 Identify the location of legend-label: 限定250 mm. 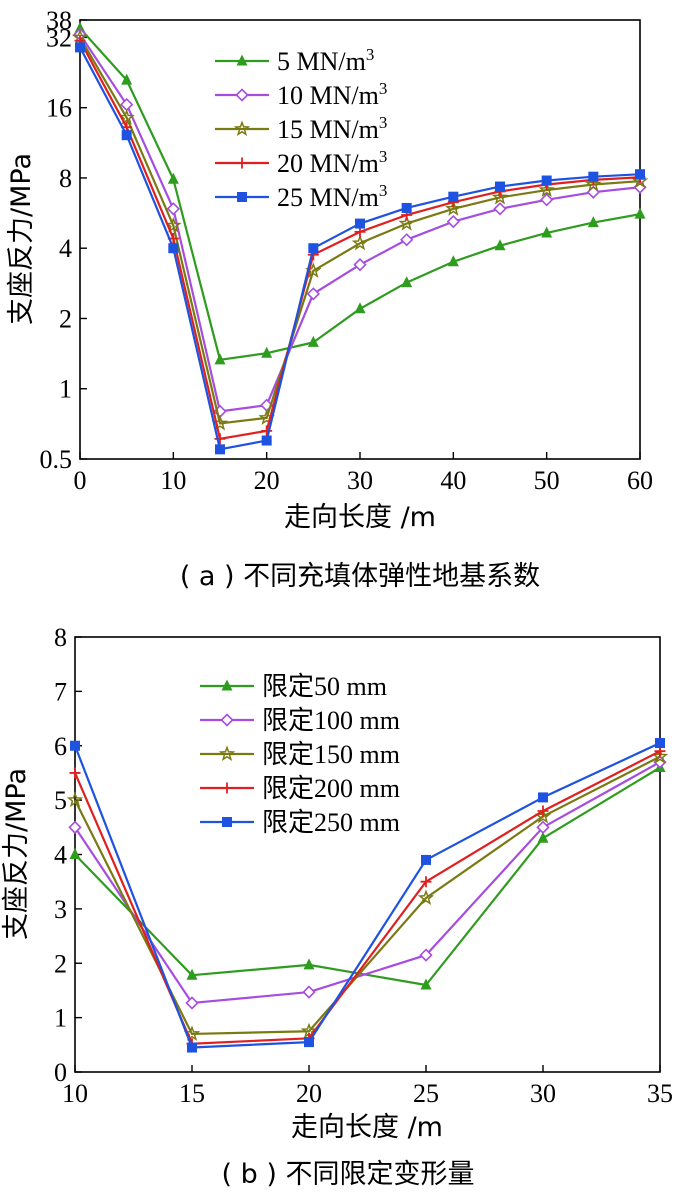
(331, 822).